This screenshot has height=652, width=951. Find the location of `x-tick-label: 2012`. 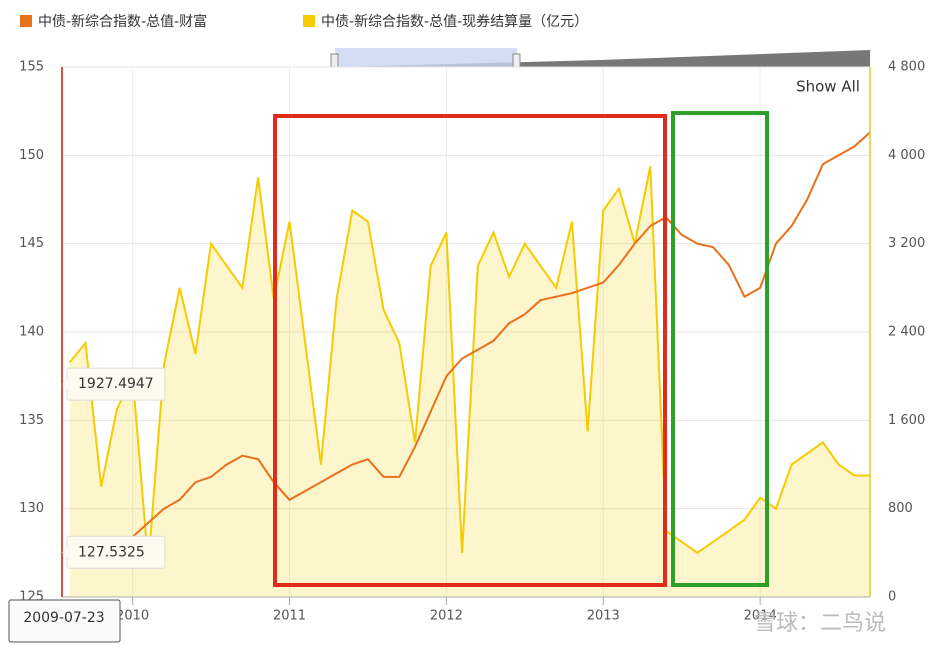

x-tick-label: 2012 is located at coordinates (446, 616).